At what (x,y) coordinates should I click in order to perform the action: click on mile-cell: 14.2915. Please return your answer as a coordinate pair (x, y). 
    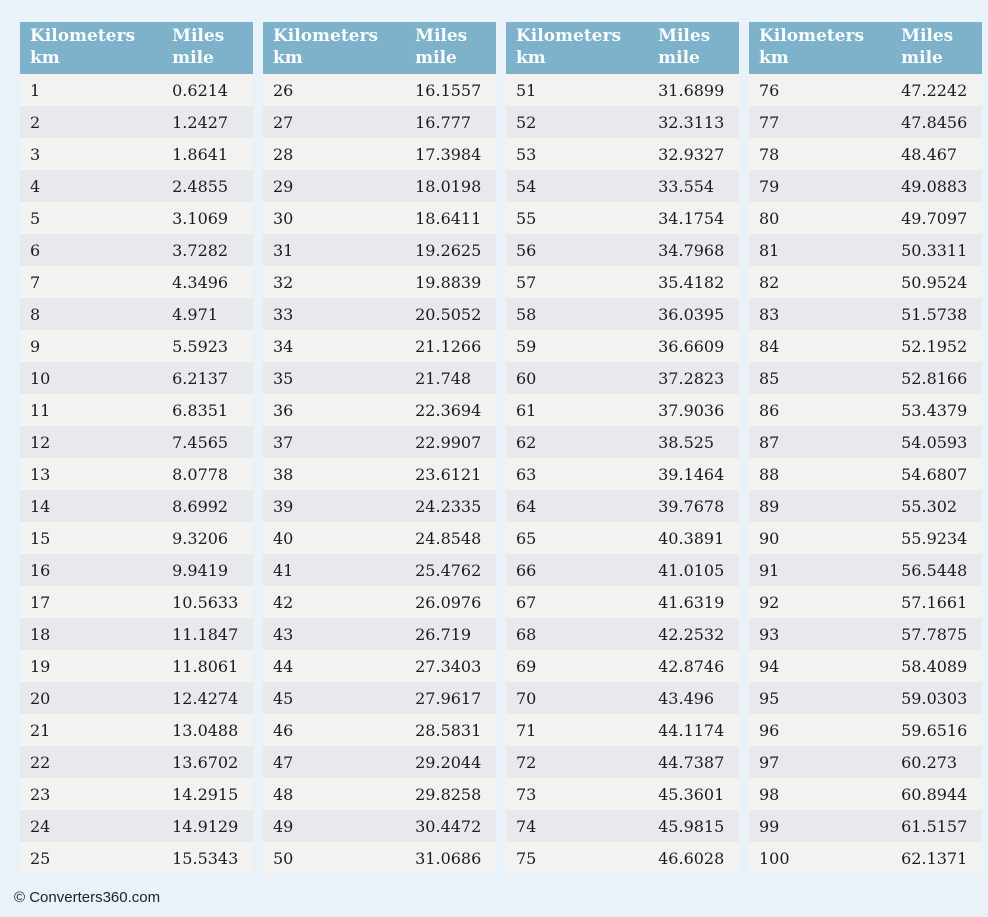
    Looking at the image, I should click on (205, 794).